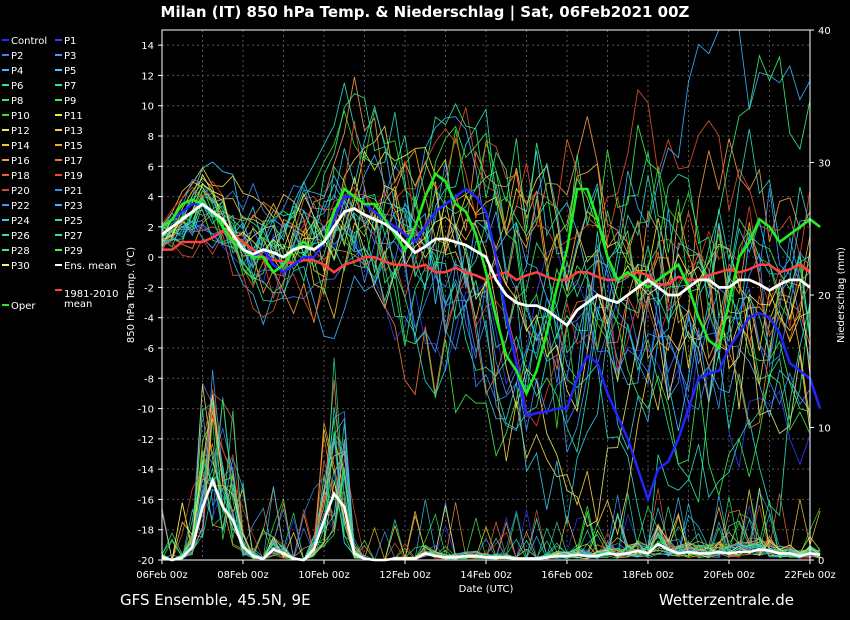  I want to click on x-tick-label: 10Feb 00z, so click(324, 575).